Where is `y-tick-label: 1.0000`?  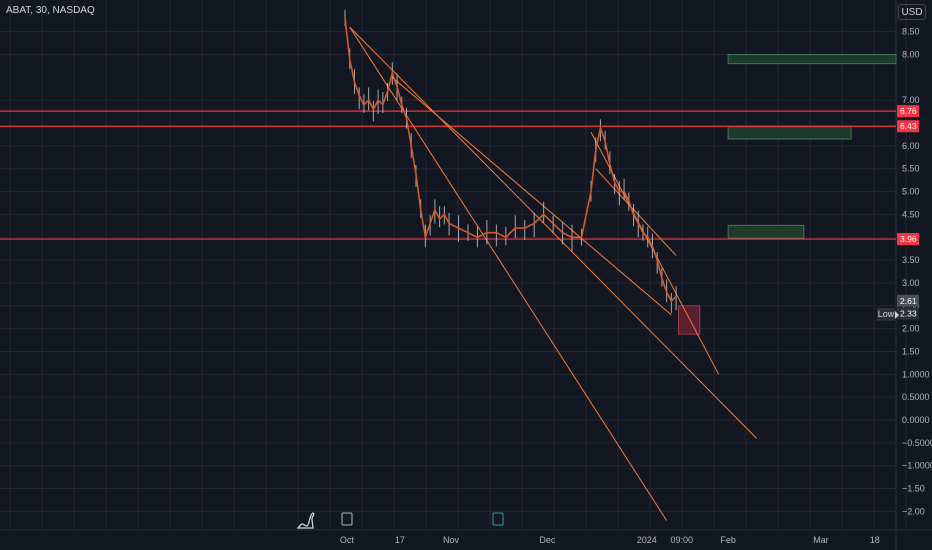 y-tick-label: 1.0000 is located at coordinates (916, 374).